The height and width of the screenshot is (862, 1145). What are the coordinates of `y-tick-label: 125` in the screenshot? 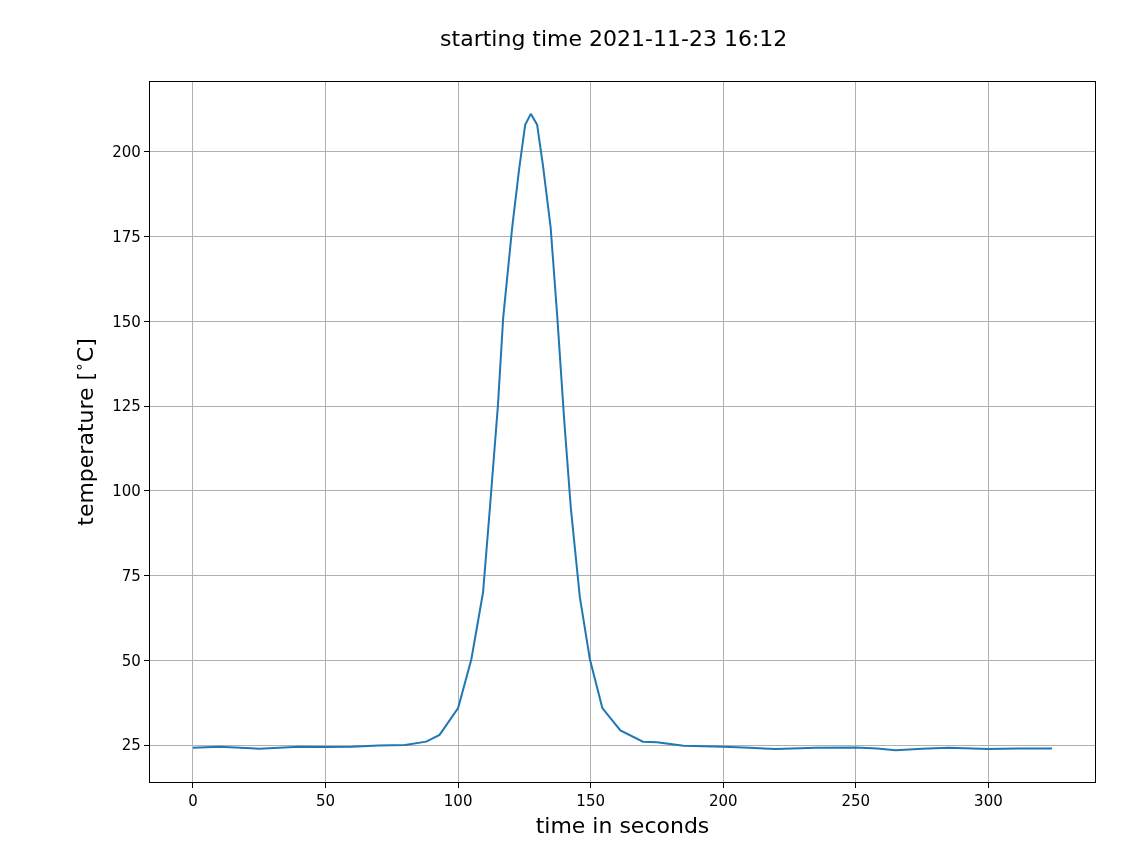 It's located at (126, 406).